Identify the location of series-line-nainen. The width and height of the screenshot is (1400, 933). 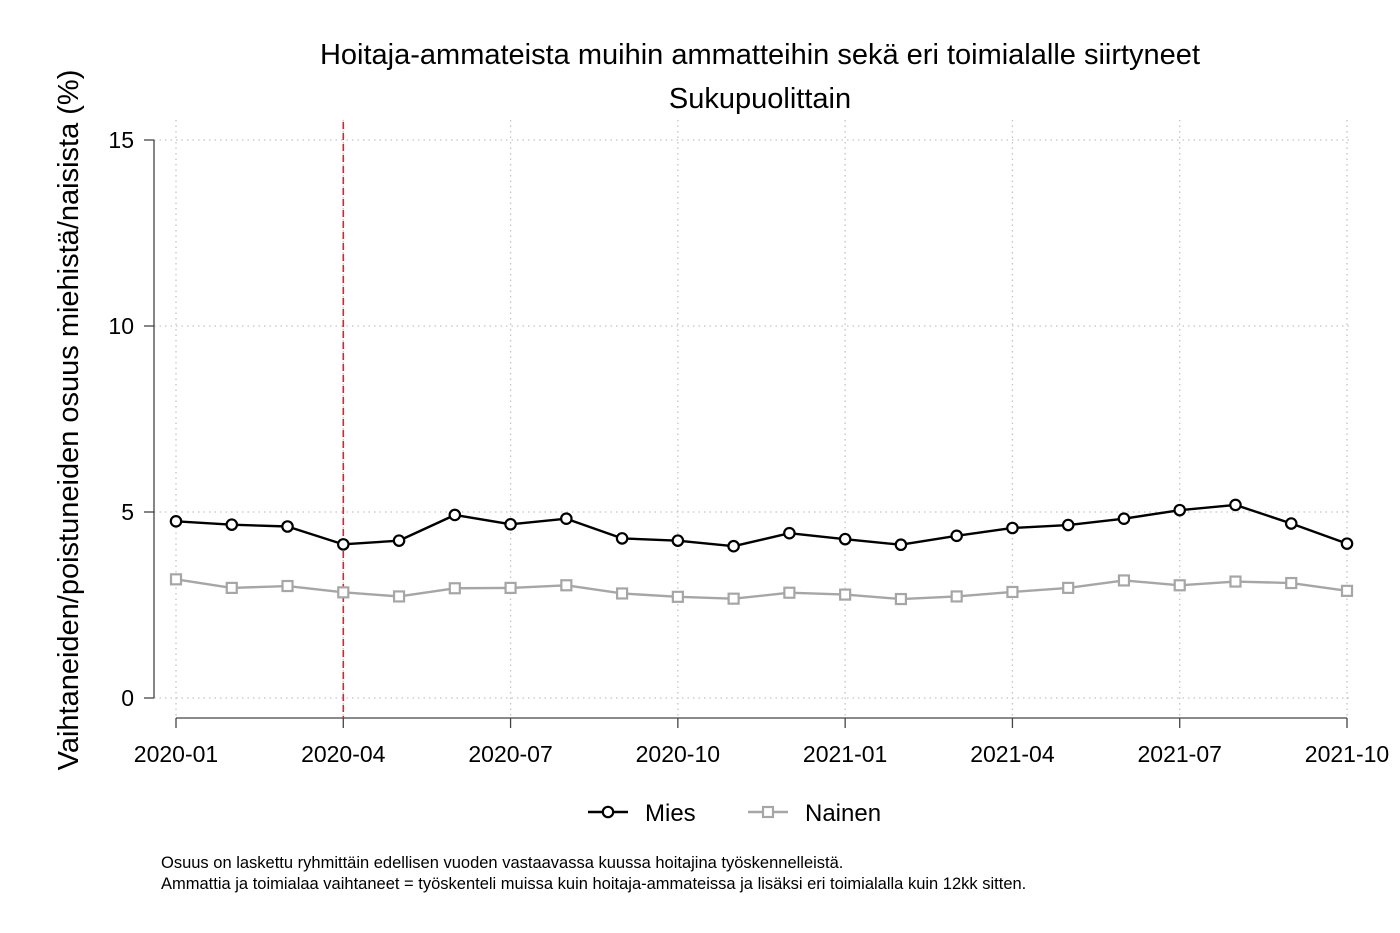
(761, 589).